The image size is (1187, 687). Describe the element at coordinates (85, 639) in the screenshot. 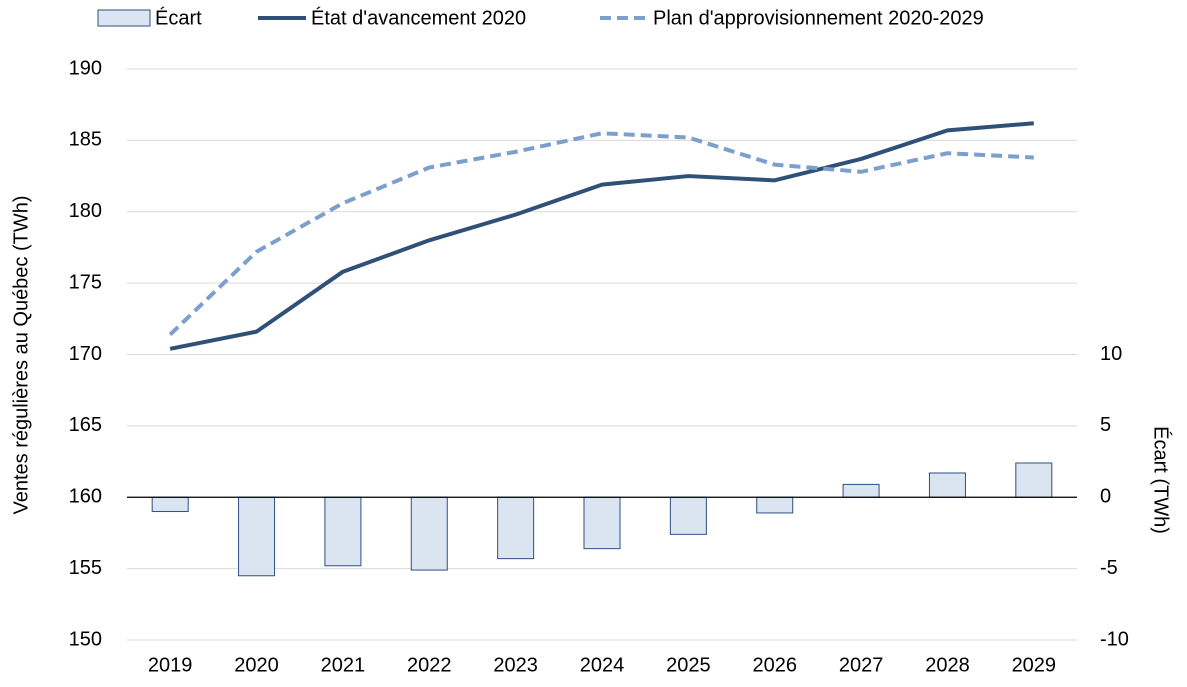

I see `y-tick-label: 150` at that location.